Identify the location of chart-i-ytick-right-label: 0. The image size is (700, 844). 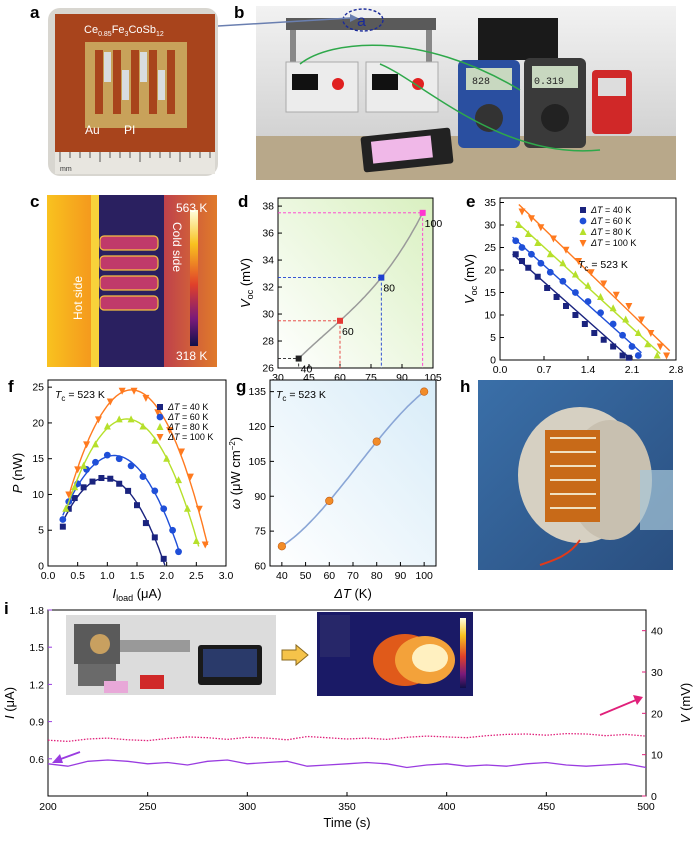
(654, 797).